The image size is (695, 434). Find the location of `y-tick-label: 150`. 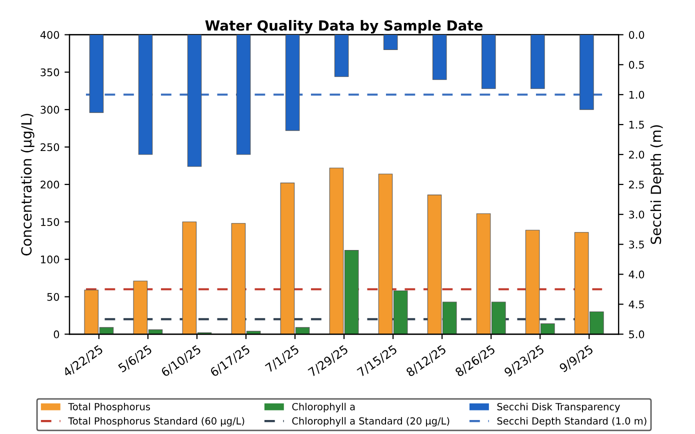

y-tick-label: 150 is located at coordinates (50, 222).